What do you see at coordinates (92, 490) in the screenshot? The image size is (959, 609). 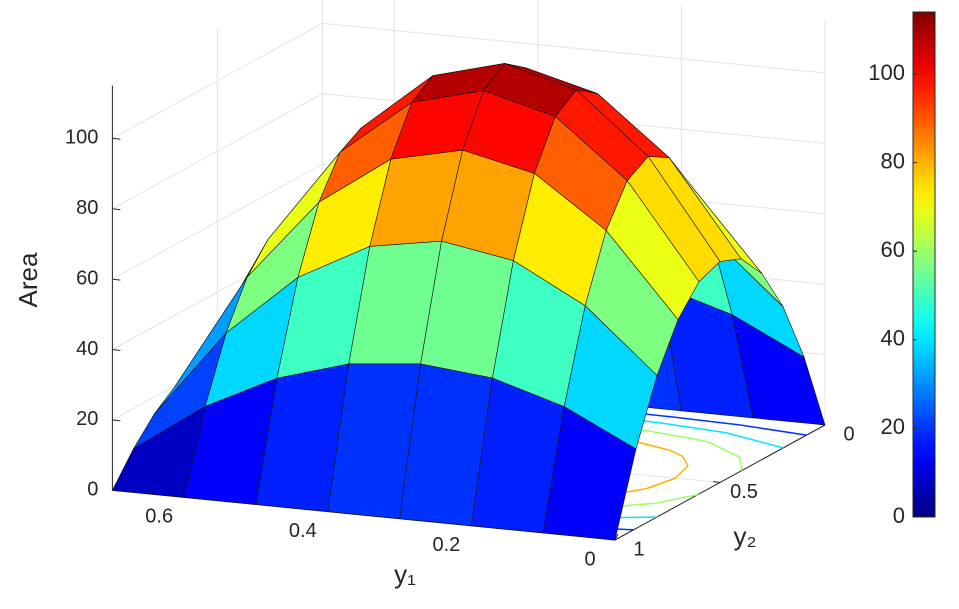 I see `z-tick-label: 0` at bounding box center [92, 490].